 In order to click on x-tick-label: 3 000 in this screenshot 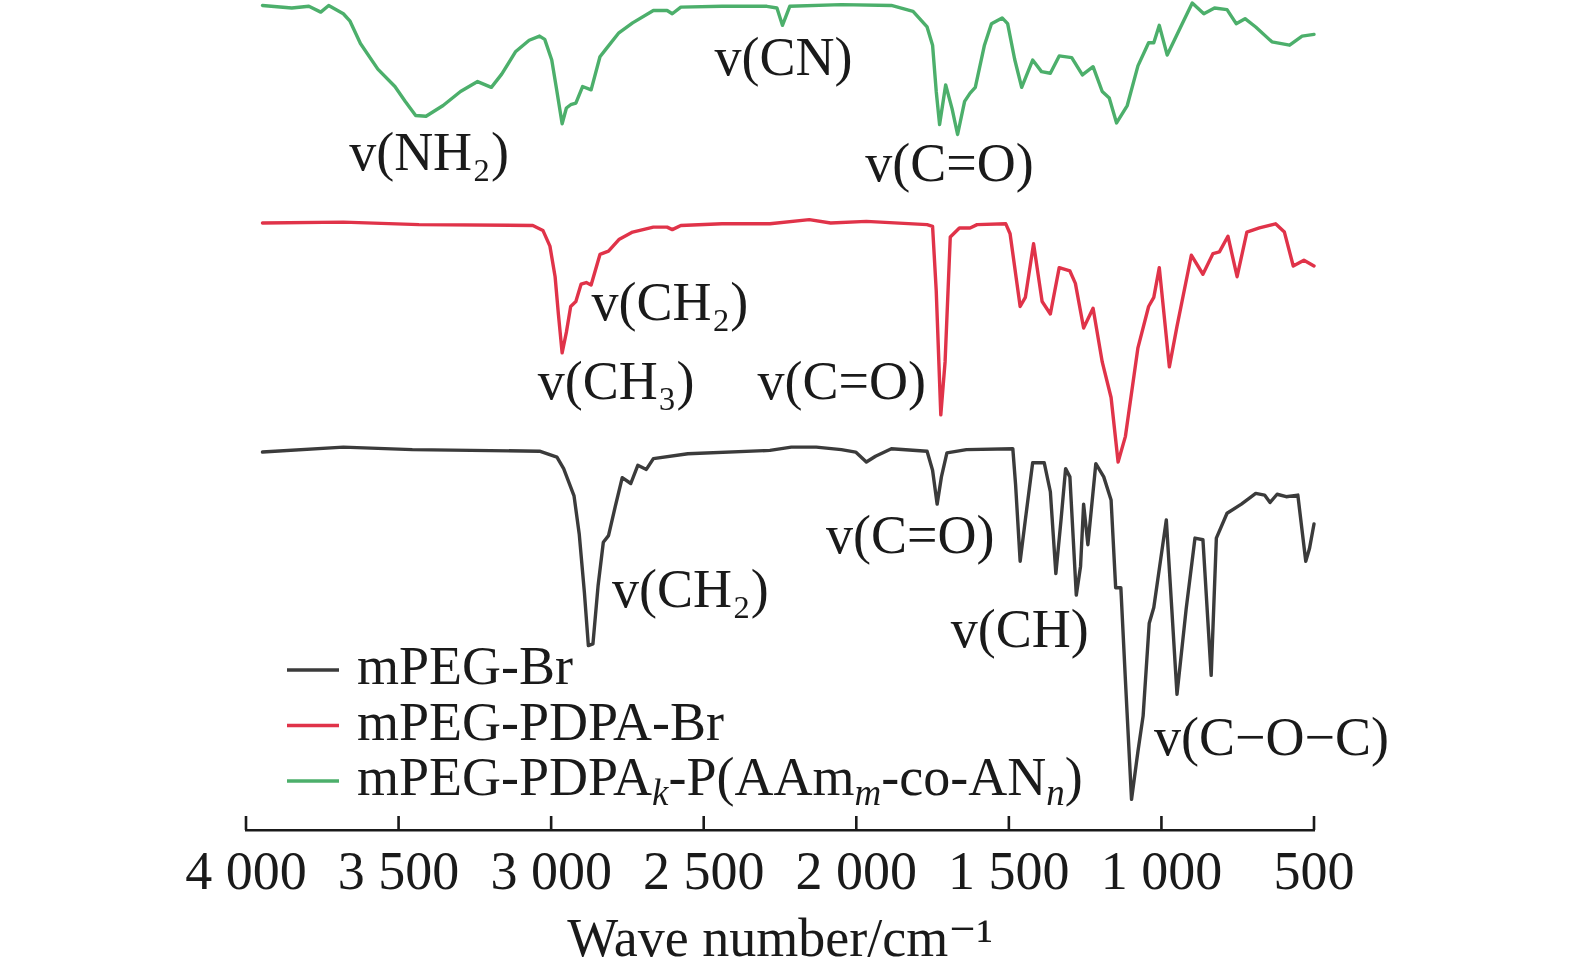, I will do `click(551, 870)`.